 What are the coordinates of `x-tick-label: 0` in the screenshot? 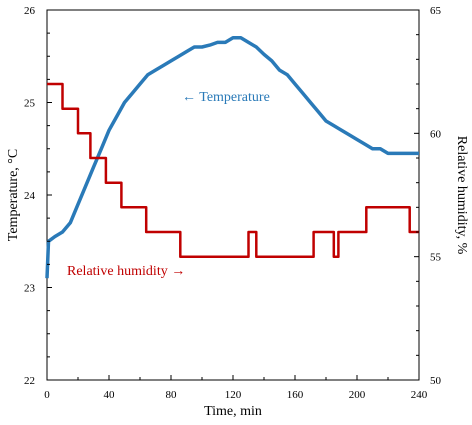 It's located at (47, 395).